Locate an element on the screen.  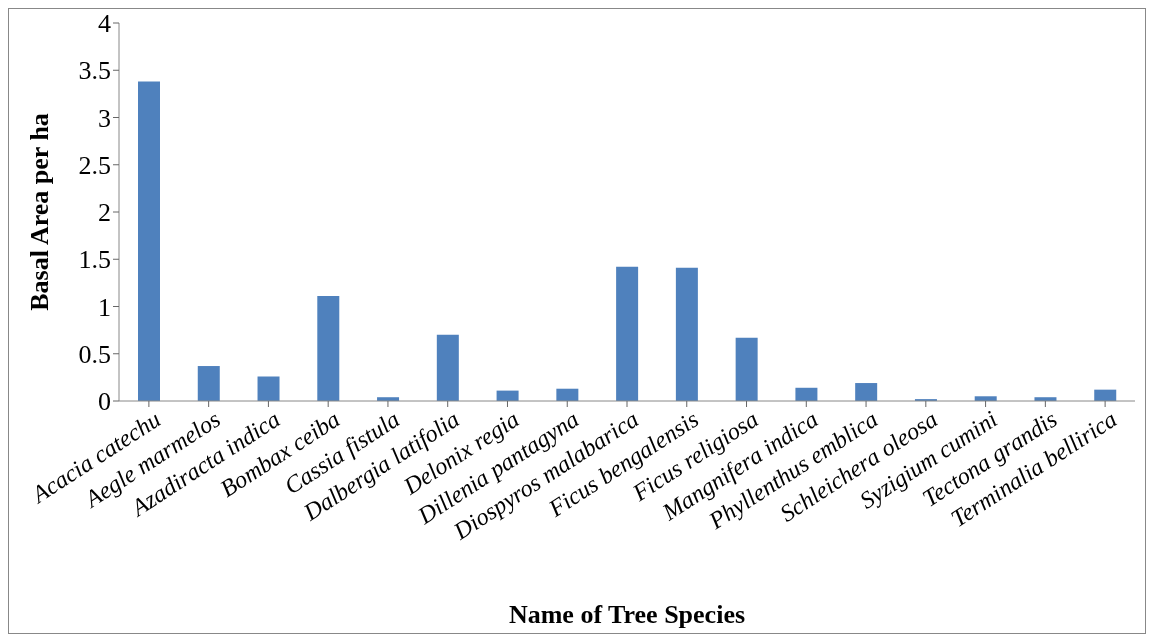
y-tick-label: 4 is located at coordinates (104, 24).